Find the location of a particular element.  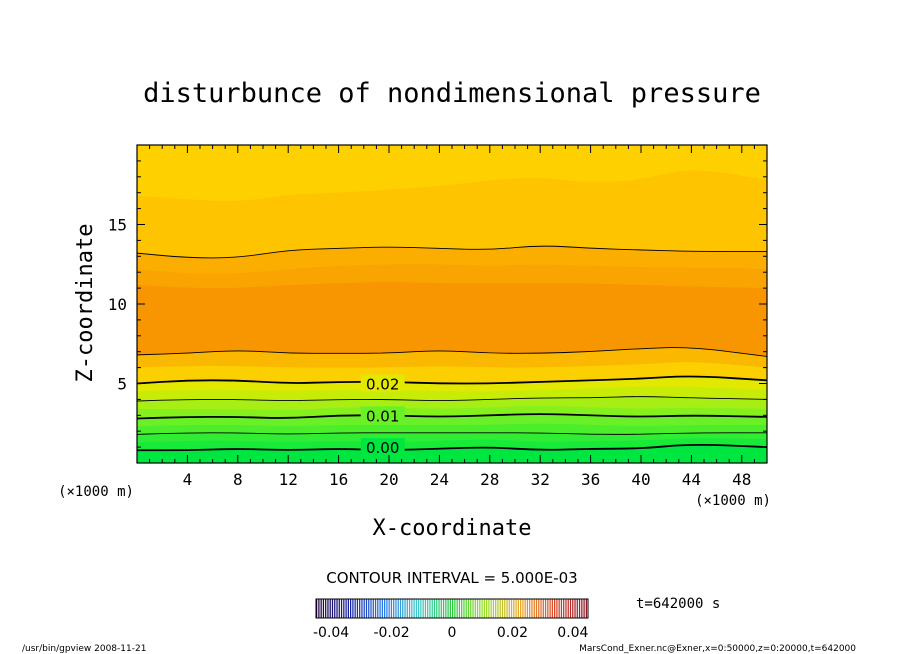

x-tick-label: 8 is located at coordinates (238, 479).